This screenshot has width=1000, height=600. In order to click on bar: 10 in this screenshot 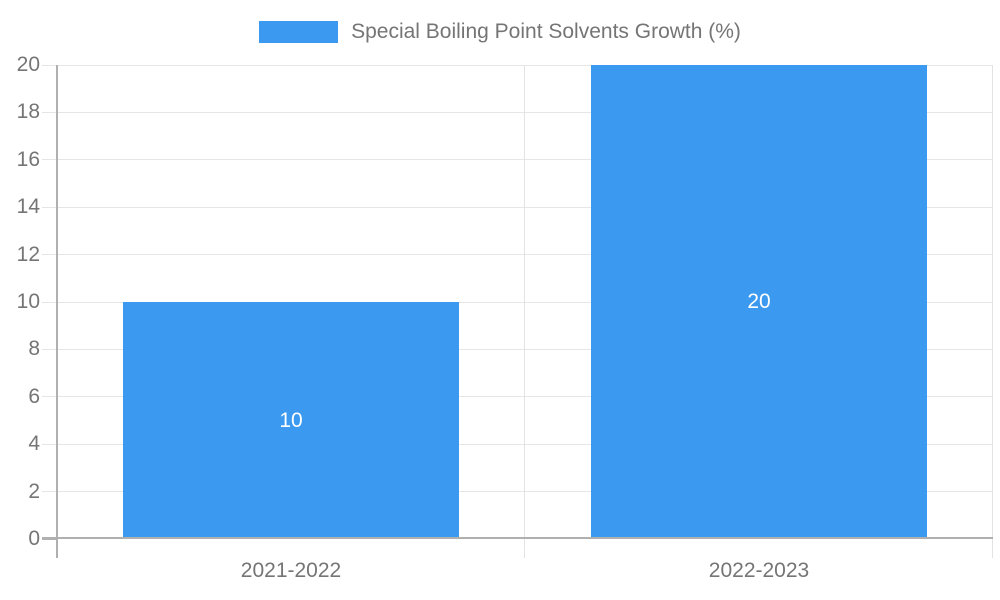, I will do `click(291, 420)`.